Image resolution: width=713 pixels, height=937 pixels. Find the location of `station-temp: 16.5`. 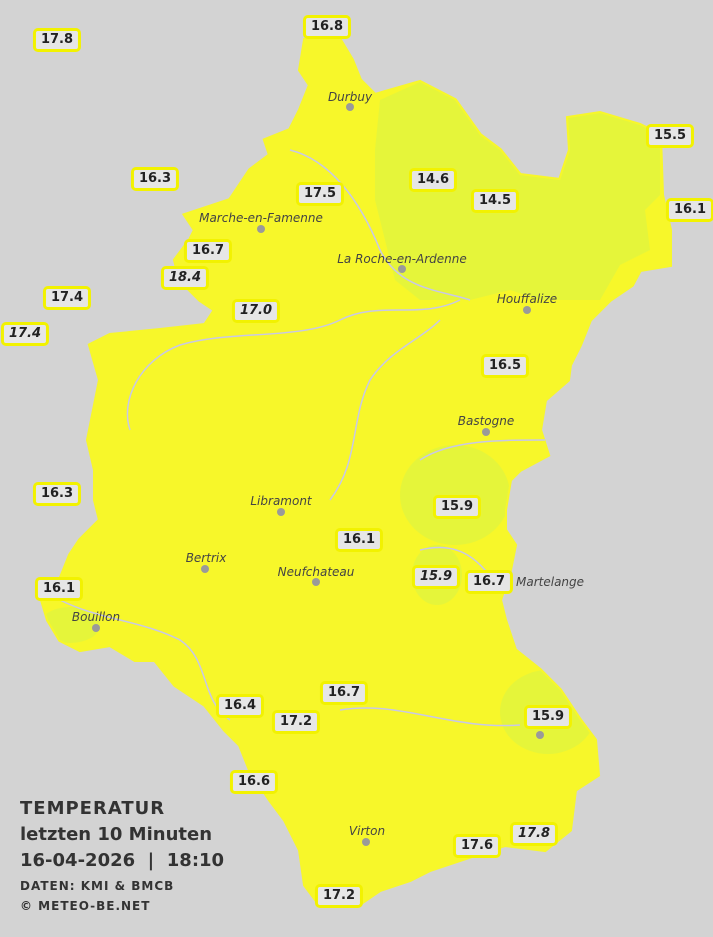

station-temp: 16.5 is located at coordinates (505, 366).